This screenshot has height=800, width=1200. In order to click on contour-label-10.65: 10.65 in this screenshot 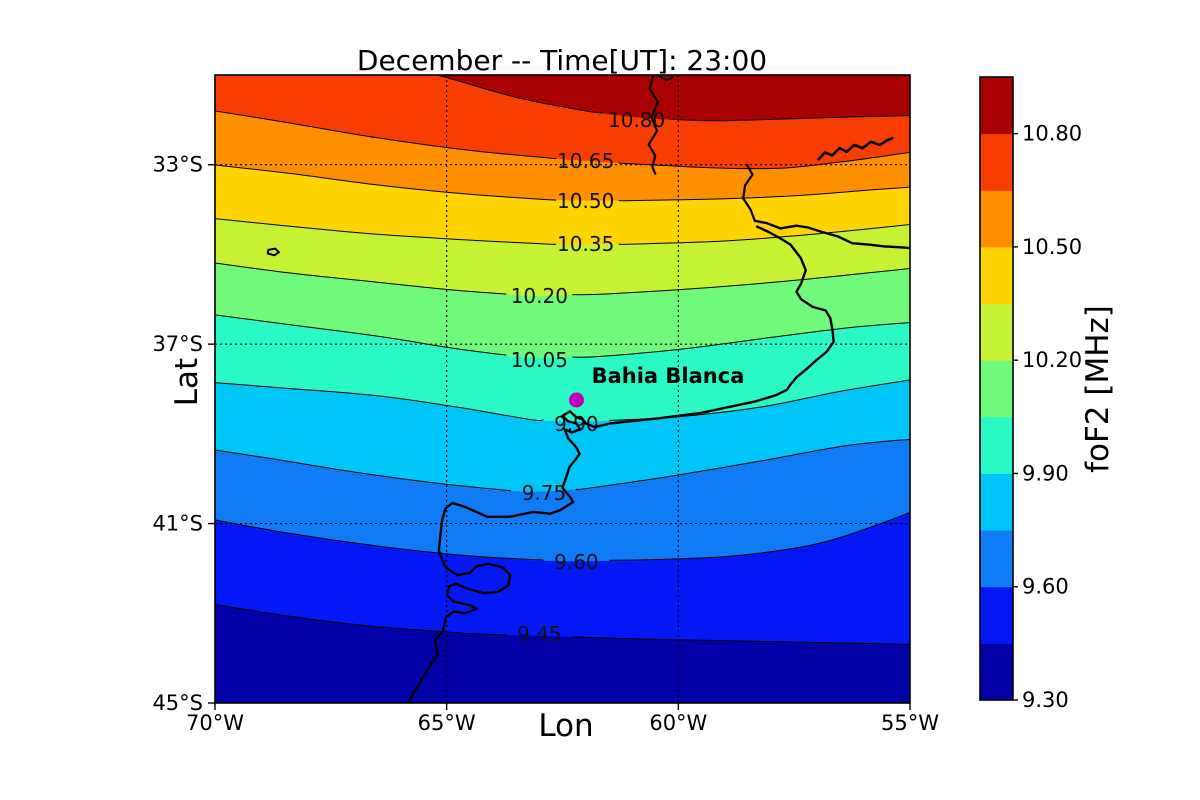, I will do `click(585, 161)`.